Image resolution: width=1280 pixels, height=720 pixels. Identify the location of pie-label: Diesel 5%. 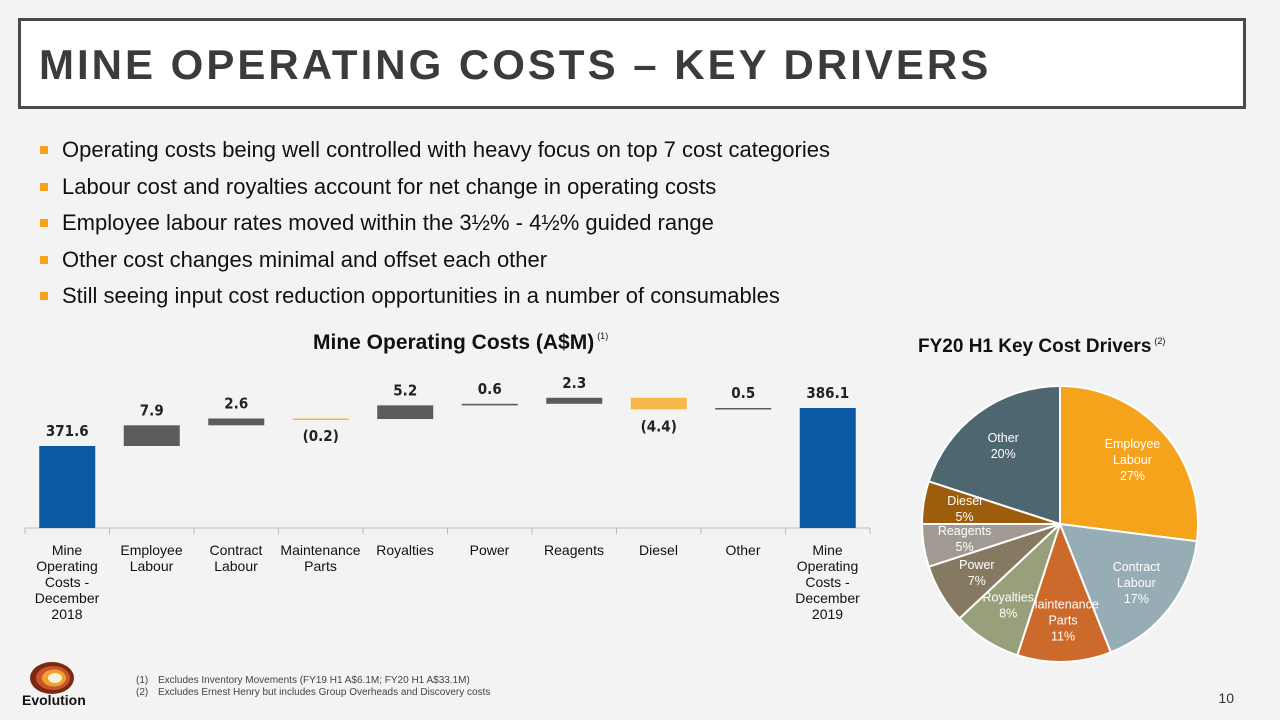
(964, 509).